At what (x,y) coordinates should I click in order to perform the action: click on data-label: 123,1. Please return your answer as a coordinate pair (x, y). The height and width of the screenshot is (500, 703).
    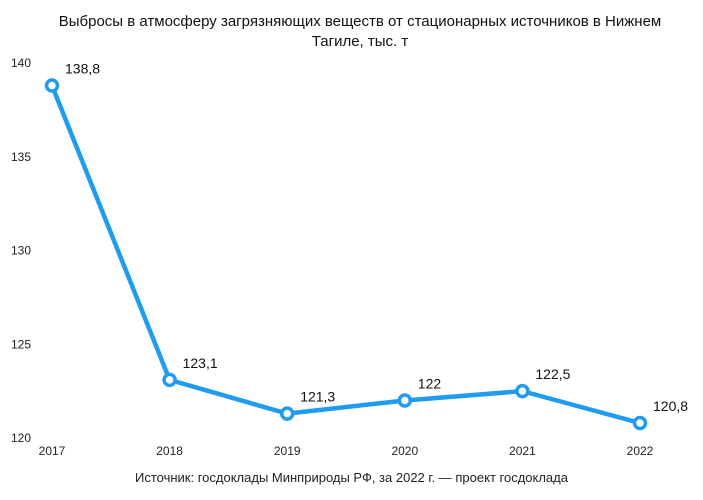
    Looking at the image, I should click on (200, 363).